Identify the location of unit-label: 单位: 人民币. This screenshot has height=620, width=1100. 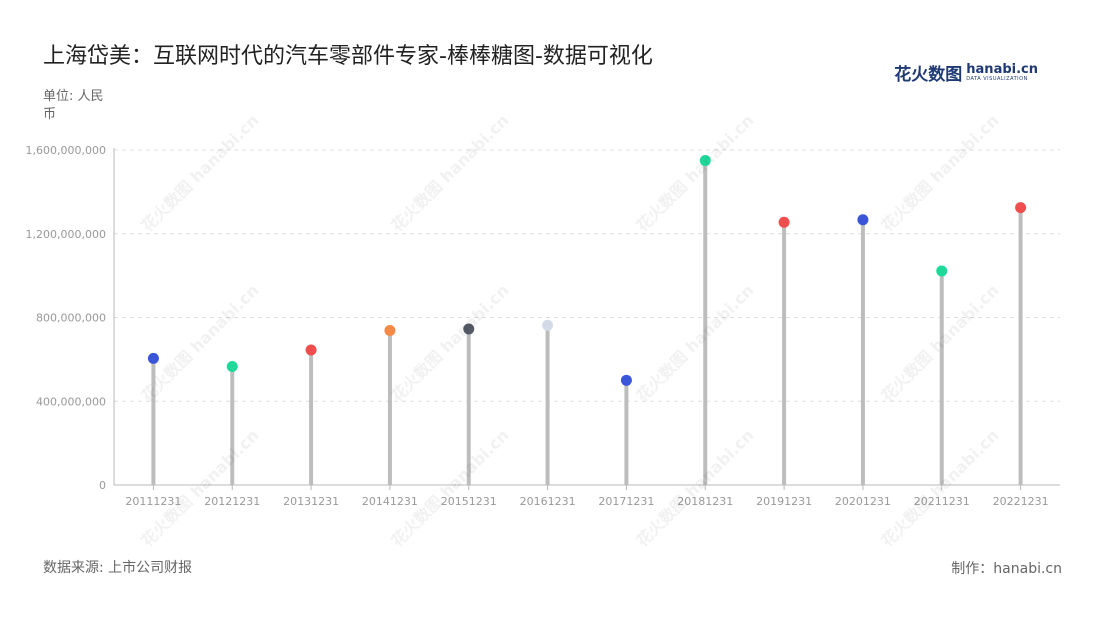
(73, 105).